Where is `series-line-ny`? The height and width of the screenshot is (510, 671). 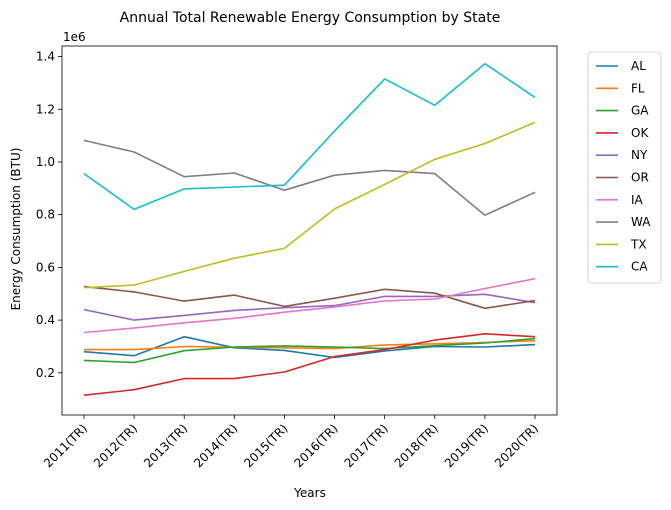 series-line-ny is located at coordinates (309, 307).